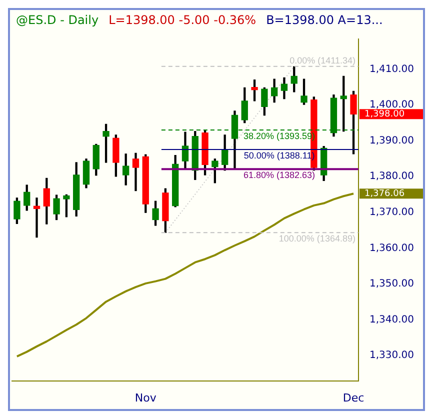  Describe the element at coordinates (145, 397) in the screenshot. I see `x-tick-label: Nov` at that location.